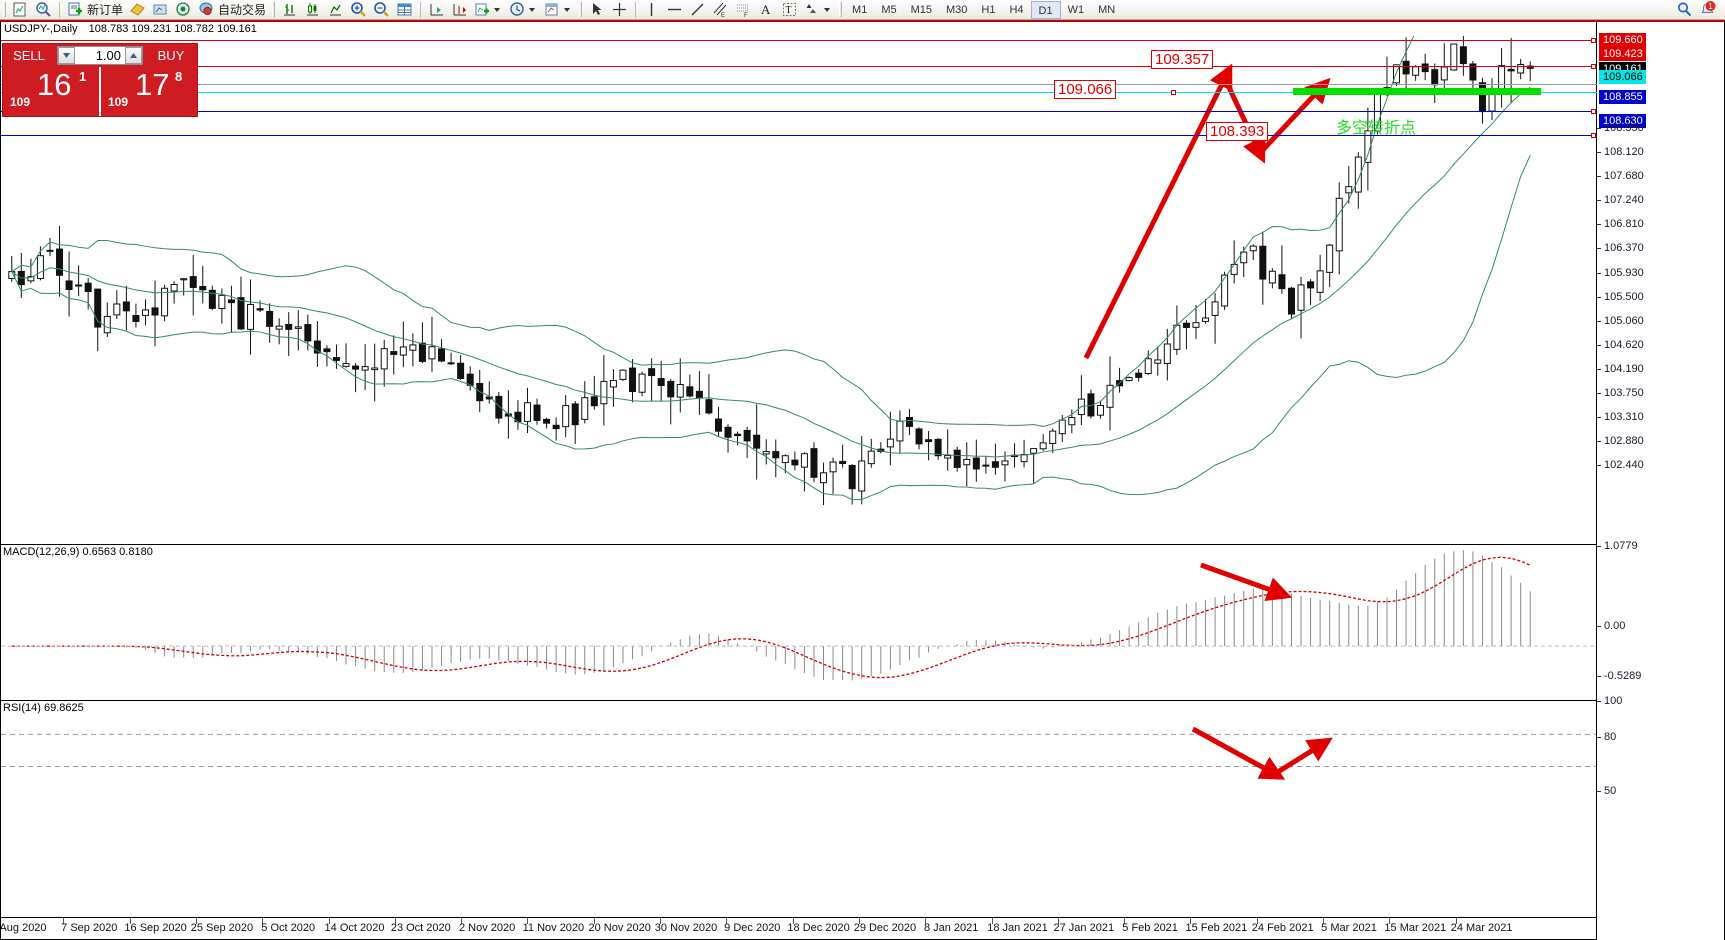 The image size is (1725, 940). Describe the element at coordinates (921, 9) in the screenshot. I see `timeframe-m15: M15` at that location.